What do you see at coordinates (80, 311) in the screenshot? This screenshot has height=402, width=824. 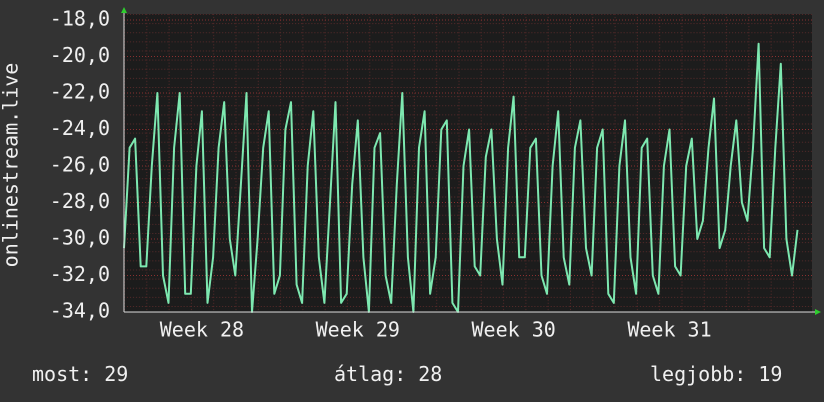 I see `y-tick-label: -34,0` at bounding box center [80, 311].